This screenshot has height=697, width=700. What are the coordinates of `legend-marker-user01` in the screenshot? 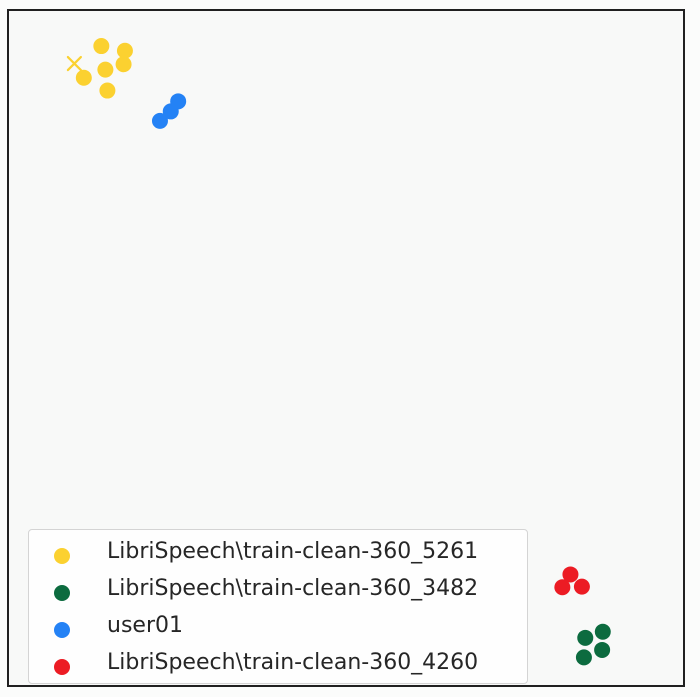 It's located at (62, 630).